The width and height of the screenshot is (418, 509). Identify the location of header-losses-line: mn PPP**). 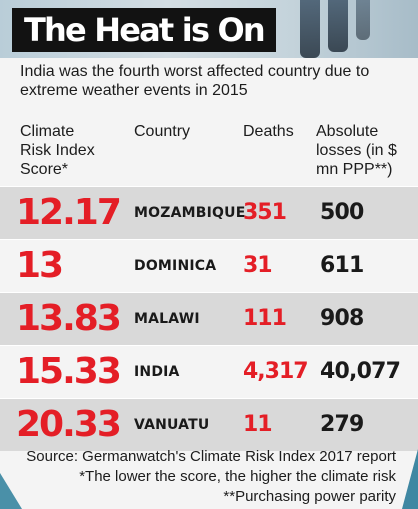
(354, 169).